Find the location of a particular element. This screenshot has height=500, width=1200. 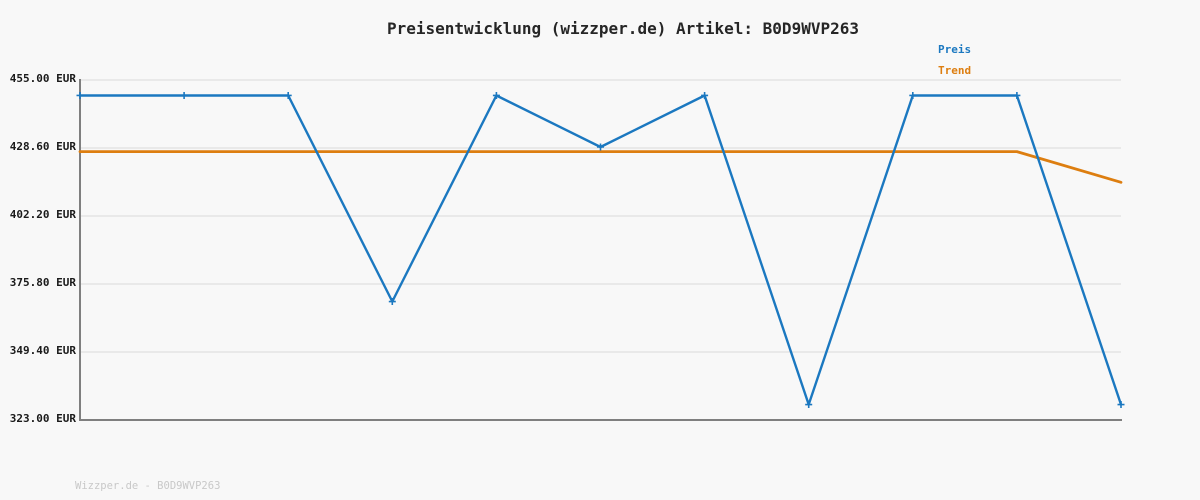

series-line-trend is located at coordinates (600, 167).